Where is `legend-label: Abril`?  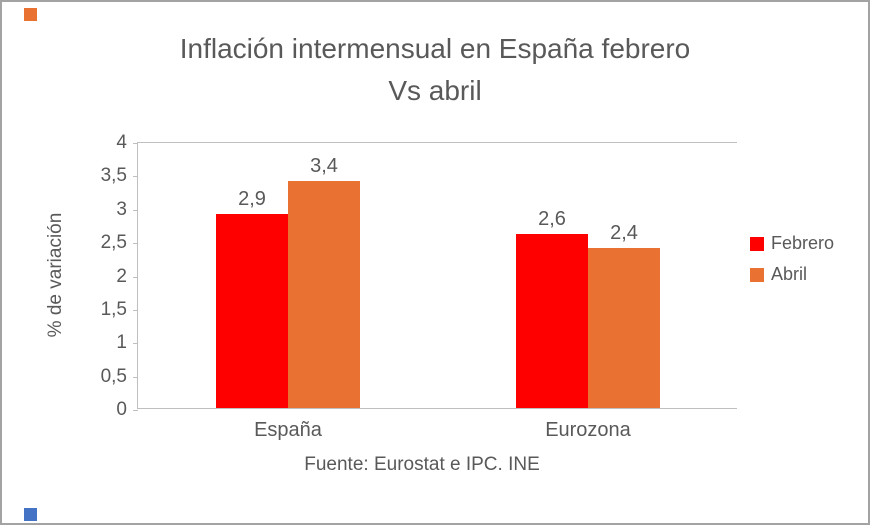 legend-label: Abril is located at coordinates (789, 274).